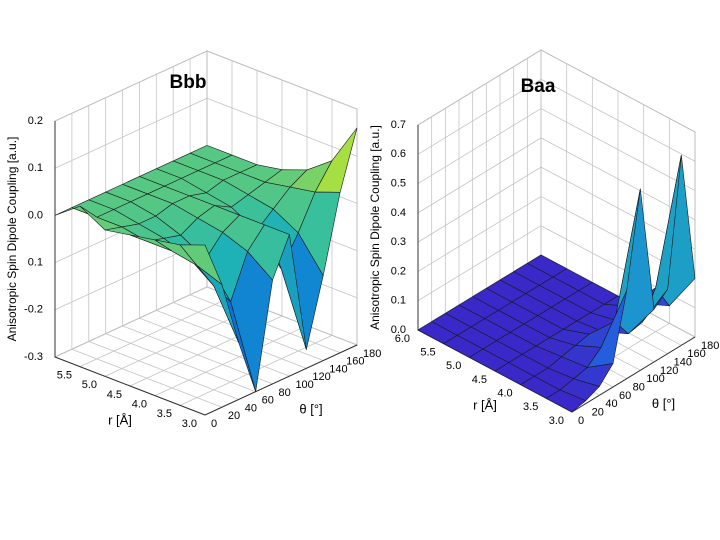  Describe the element at coordinates (398, 242) in the screenshot. I see `z-tick-label: 0.3` at that location.